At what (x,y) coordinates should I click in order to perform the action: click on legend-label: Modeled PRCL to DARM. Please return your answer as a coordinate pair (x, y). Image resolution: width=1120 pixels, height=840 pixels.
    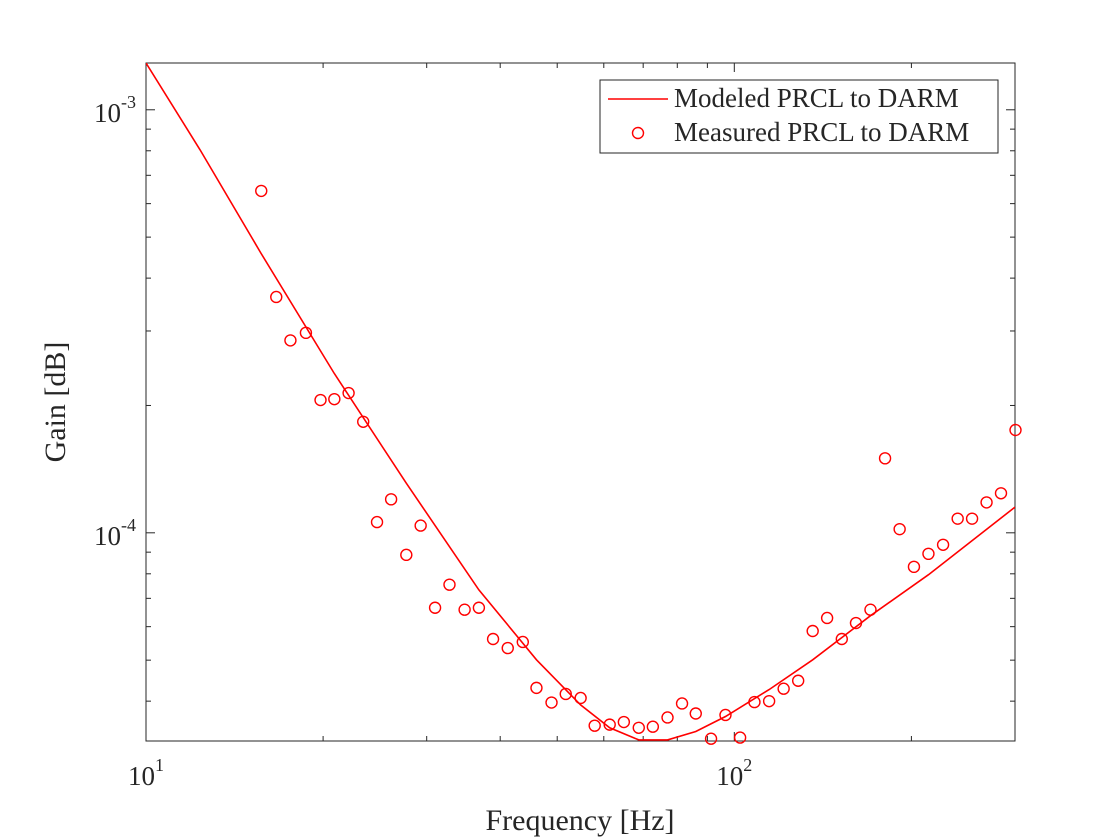
    Looking at the image, I should click on (816, 98).